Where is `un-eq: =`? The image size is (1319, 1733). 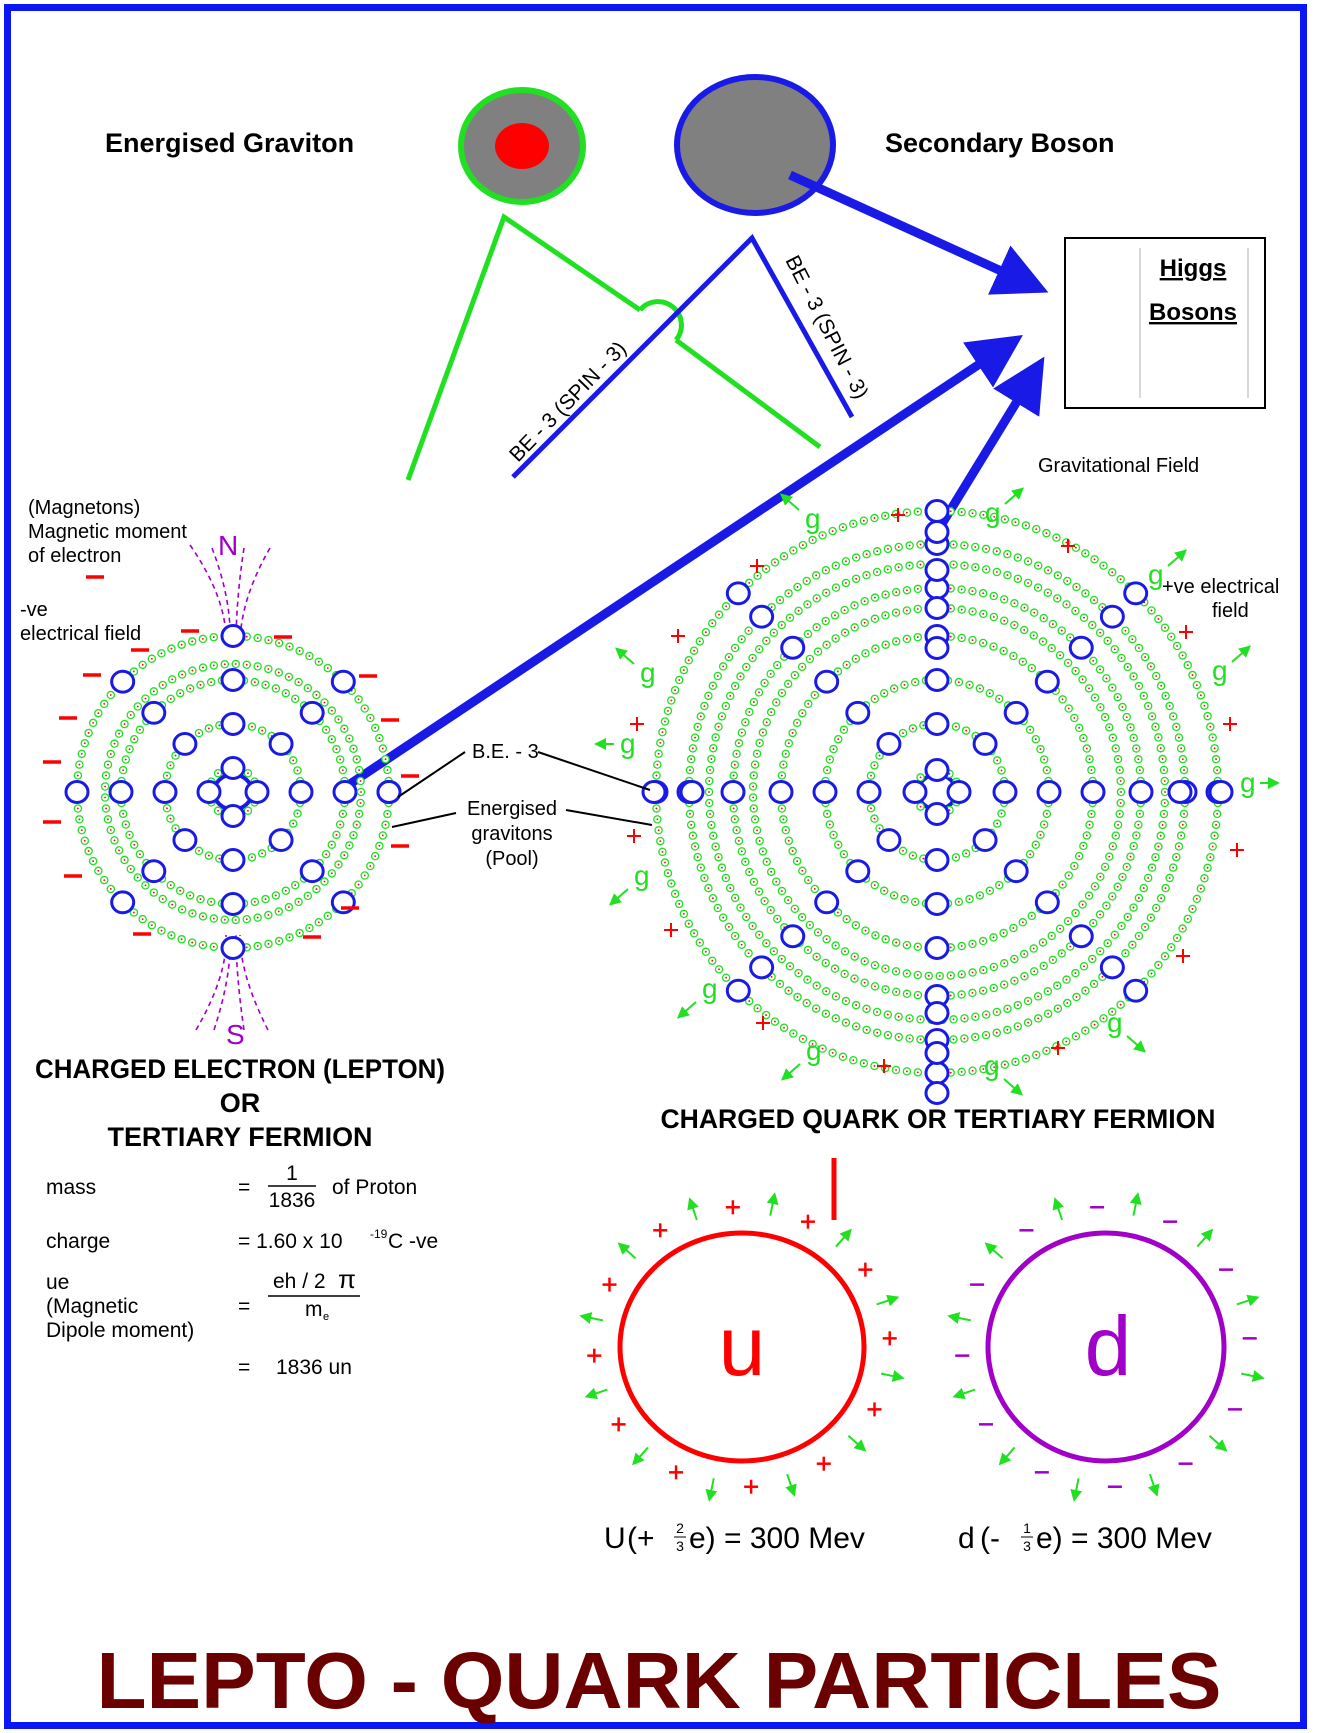
un-eq: = is located at coordinates (244, 1367).